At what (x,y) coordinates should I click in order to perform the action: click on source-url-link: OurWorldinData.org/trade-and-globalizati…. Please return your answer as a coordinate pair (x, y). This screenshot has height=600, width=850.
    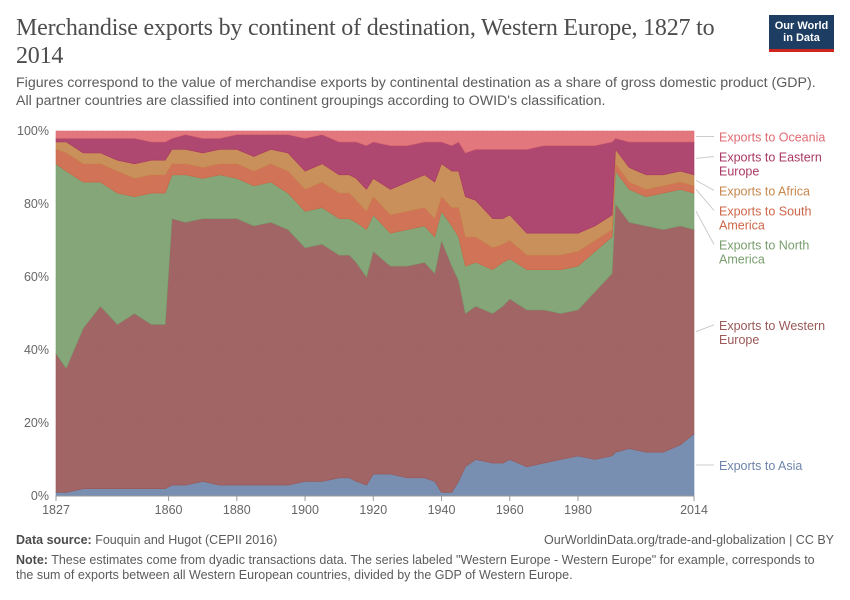
    Looking at the image, I should click on (689, 540).